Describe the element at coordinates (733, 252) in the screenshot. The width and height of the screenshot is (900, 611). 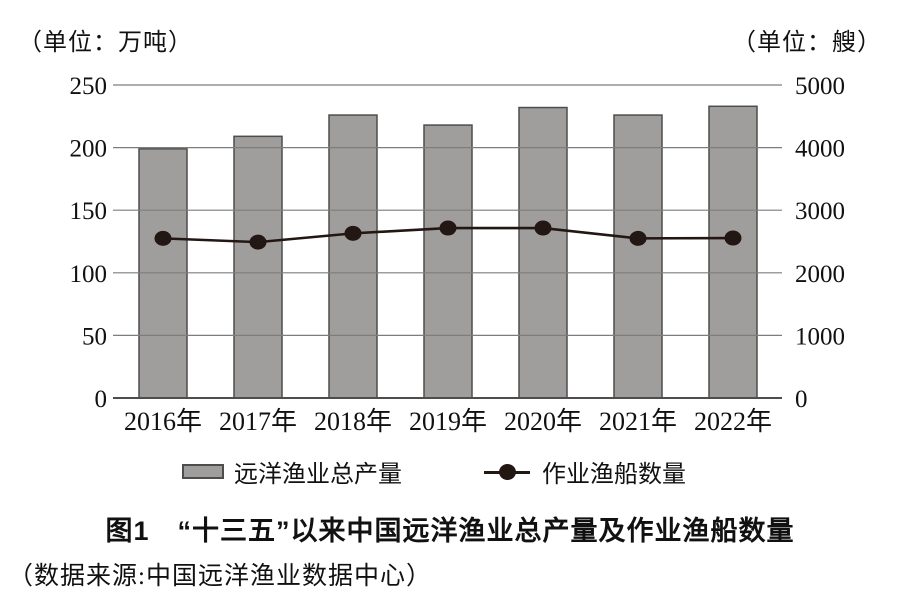
I see `bar-2022年` at that location.